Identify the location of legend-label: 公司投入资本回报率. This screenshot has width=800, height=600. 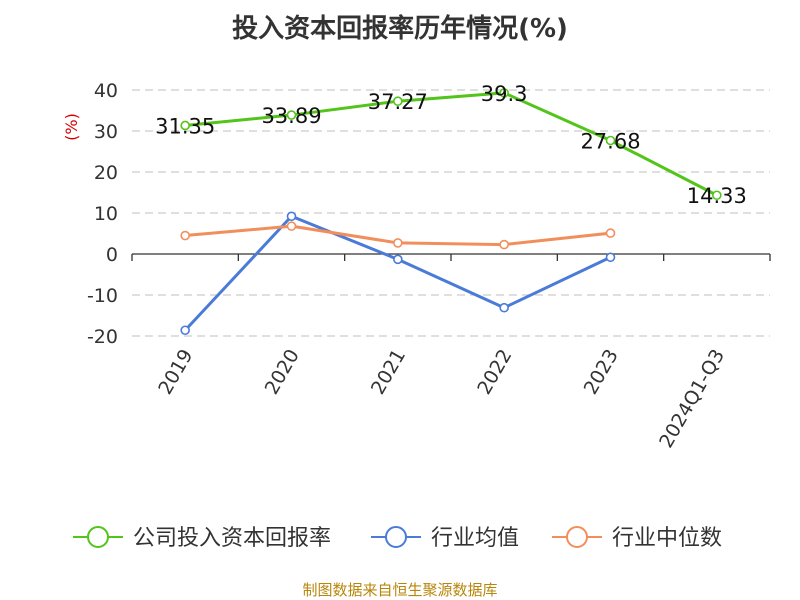
(232, 538).